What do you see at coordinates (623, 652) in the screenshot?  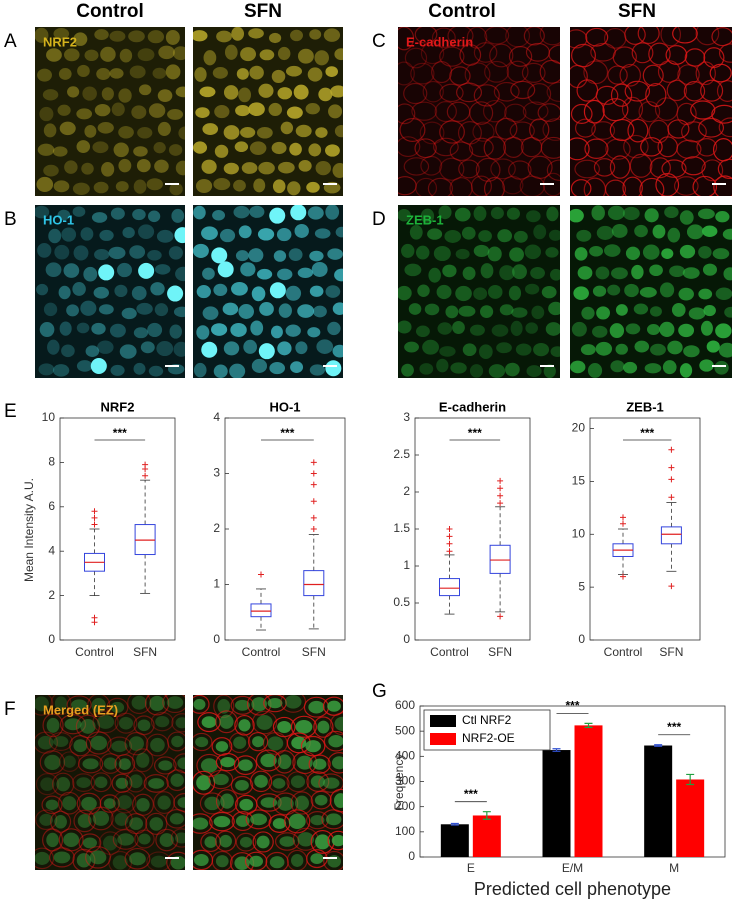 I see `x-tick-label: Control` at bounding box center [623, 652].